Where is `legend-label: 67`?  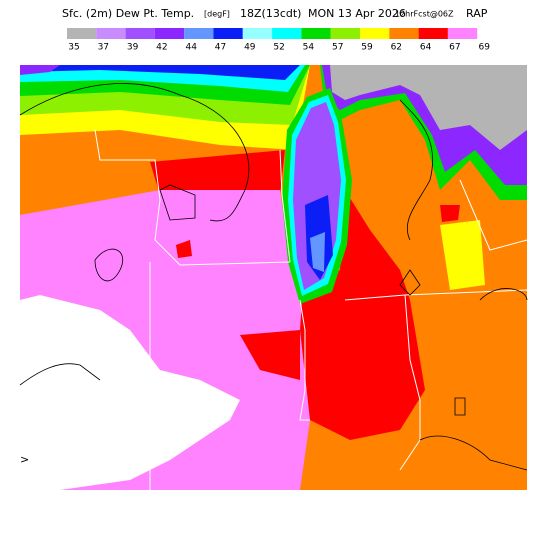 legend-label: 67 is located at coordinates (454, 48).